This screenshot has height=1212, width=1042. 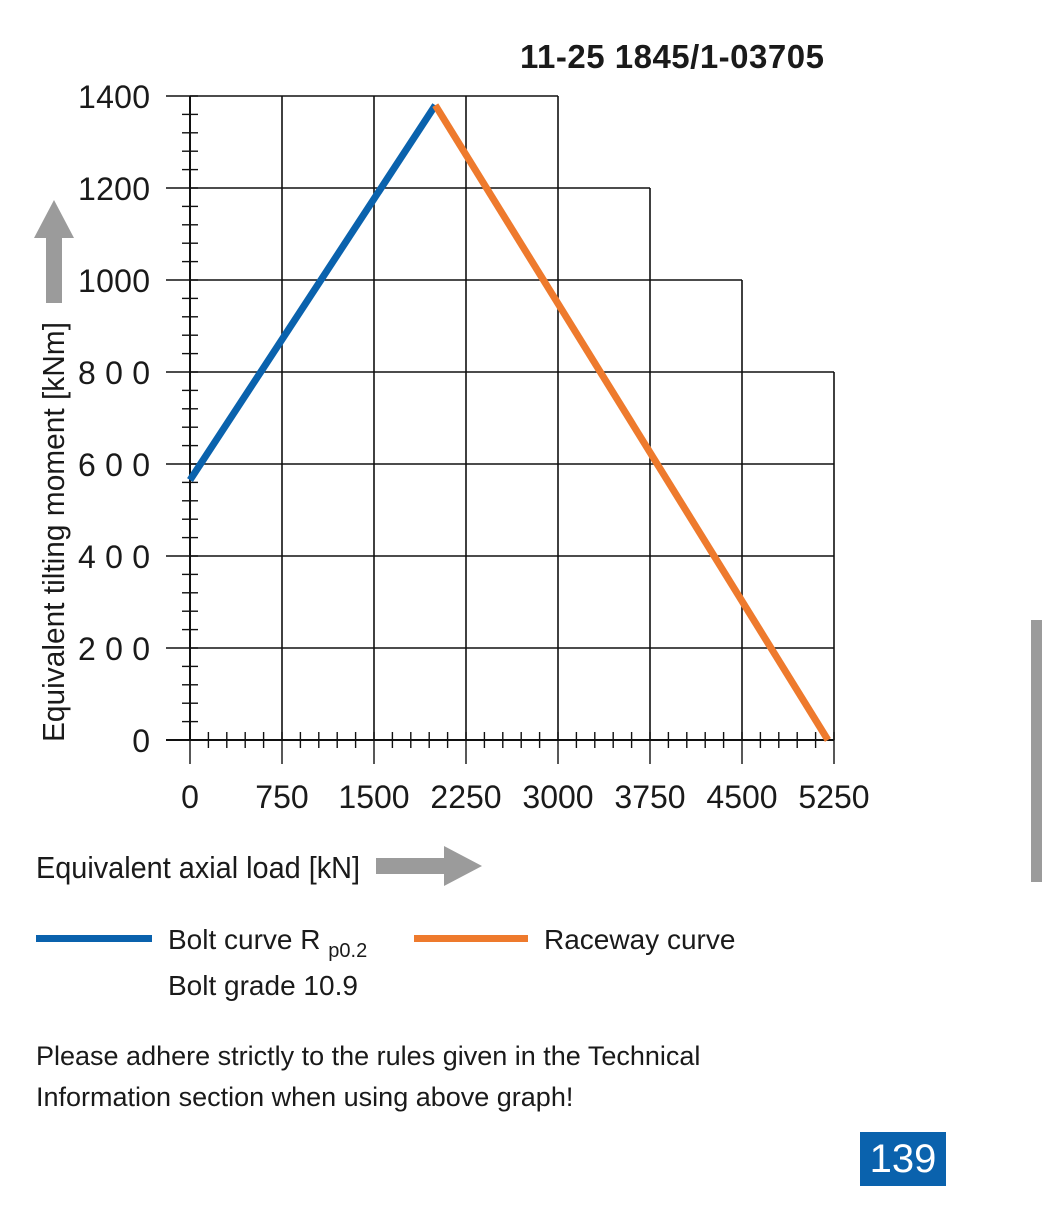 I want to click on y-tick-label: 800, so click(x=114, y=373).